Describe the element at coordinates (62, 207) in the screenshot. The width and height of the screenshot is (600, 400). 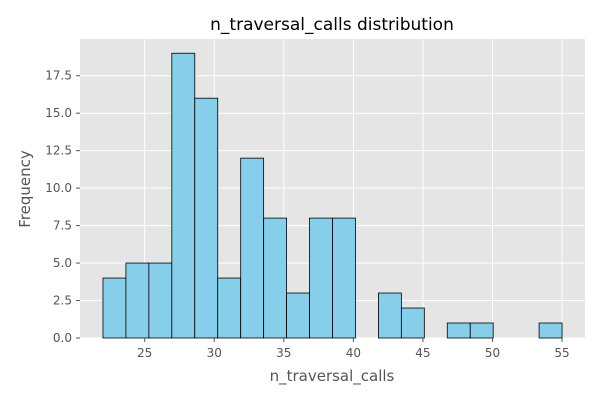
I see `y-axis-ticks: 0.0 2.5 5.0 7.5 10.0 12.5 15.0 17.5` at that location.